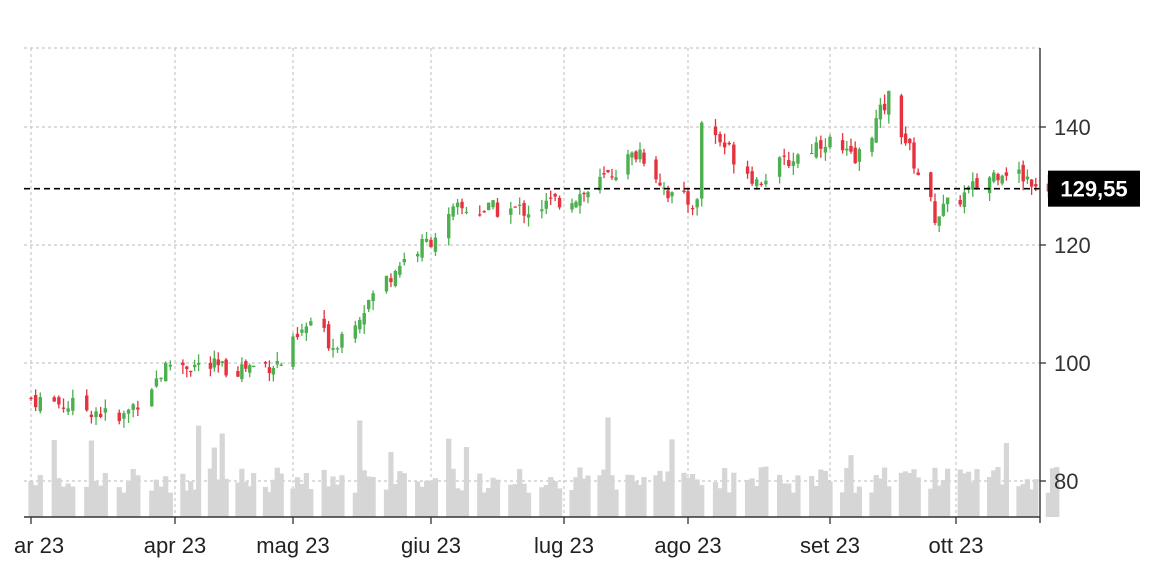  I want to click on current-price-tag, so click(1094, 188).